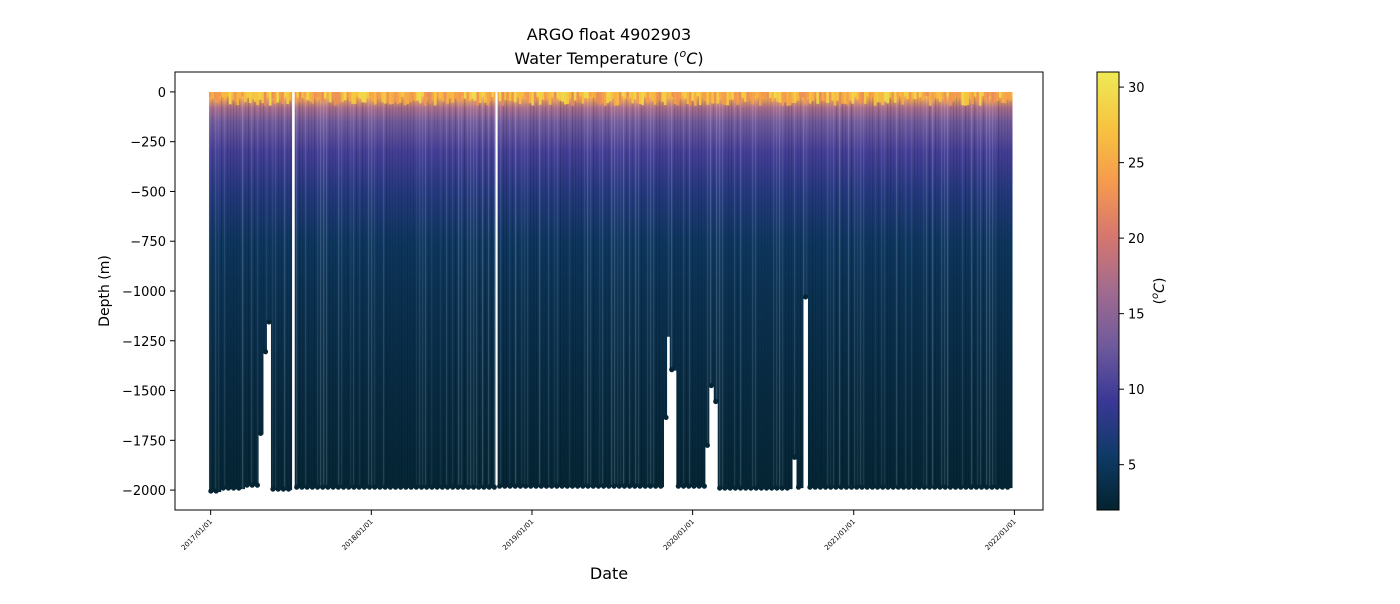  I want to click on y-tick-label: −1000, so click(144, 292).